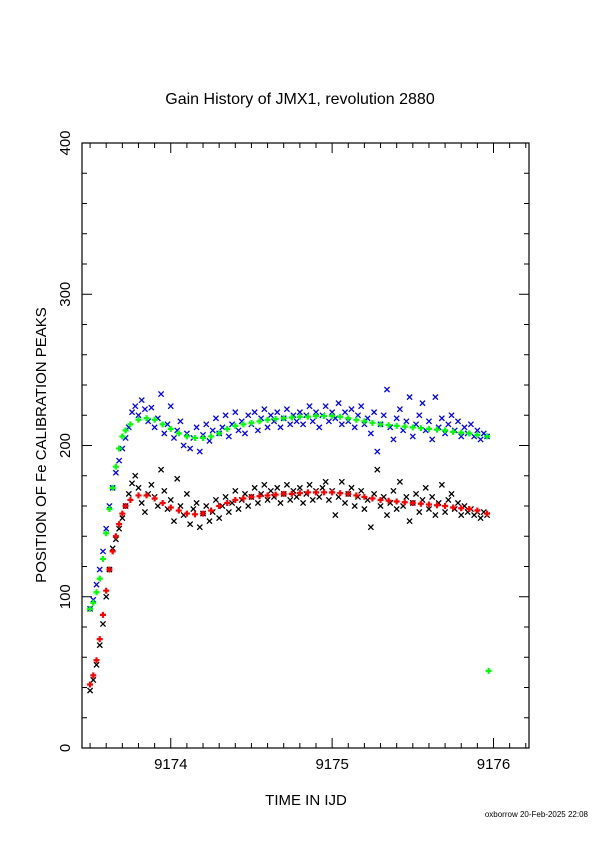 This screenshot has width=595, height=842. I want to click on y-tick-labels: 0 100 200 300 400, so click(65, 441).